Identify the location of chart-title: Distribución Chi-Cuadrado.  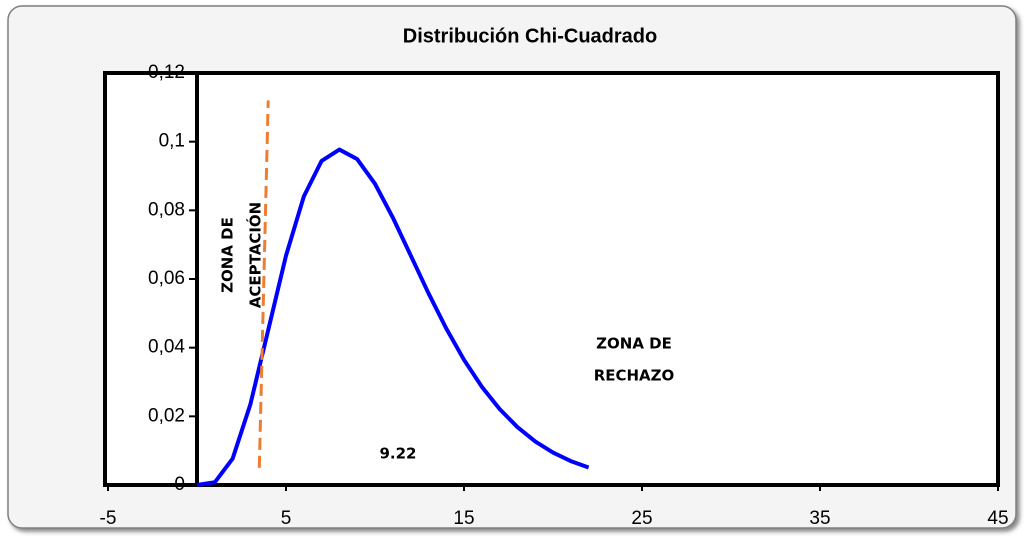
(530, 36).